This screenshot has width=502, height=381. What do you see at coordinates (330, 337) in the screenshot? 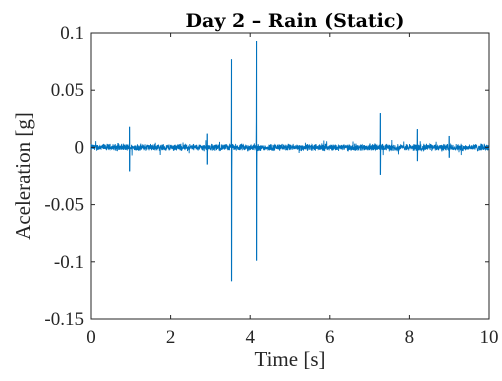
I see `x-tick-label: 6` at bounding box center [330, 337].